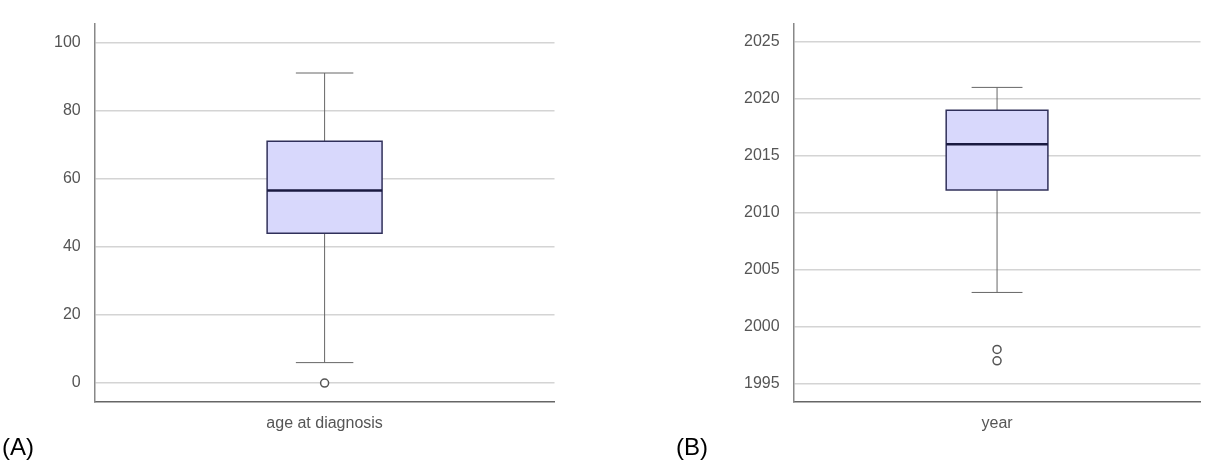 This screenshot has width=1206, height=465. I want to click on y-tick-label: 2015, so click(762, 155).